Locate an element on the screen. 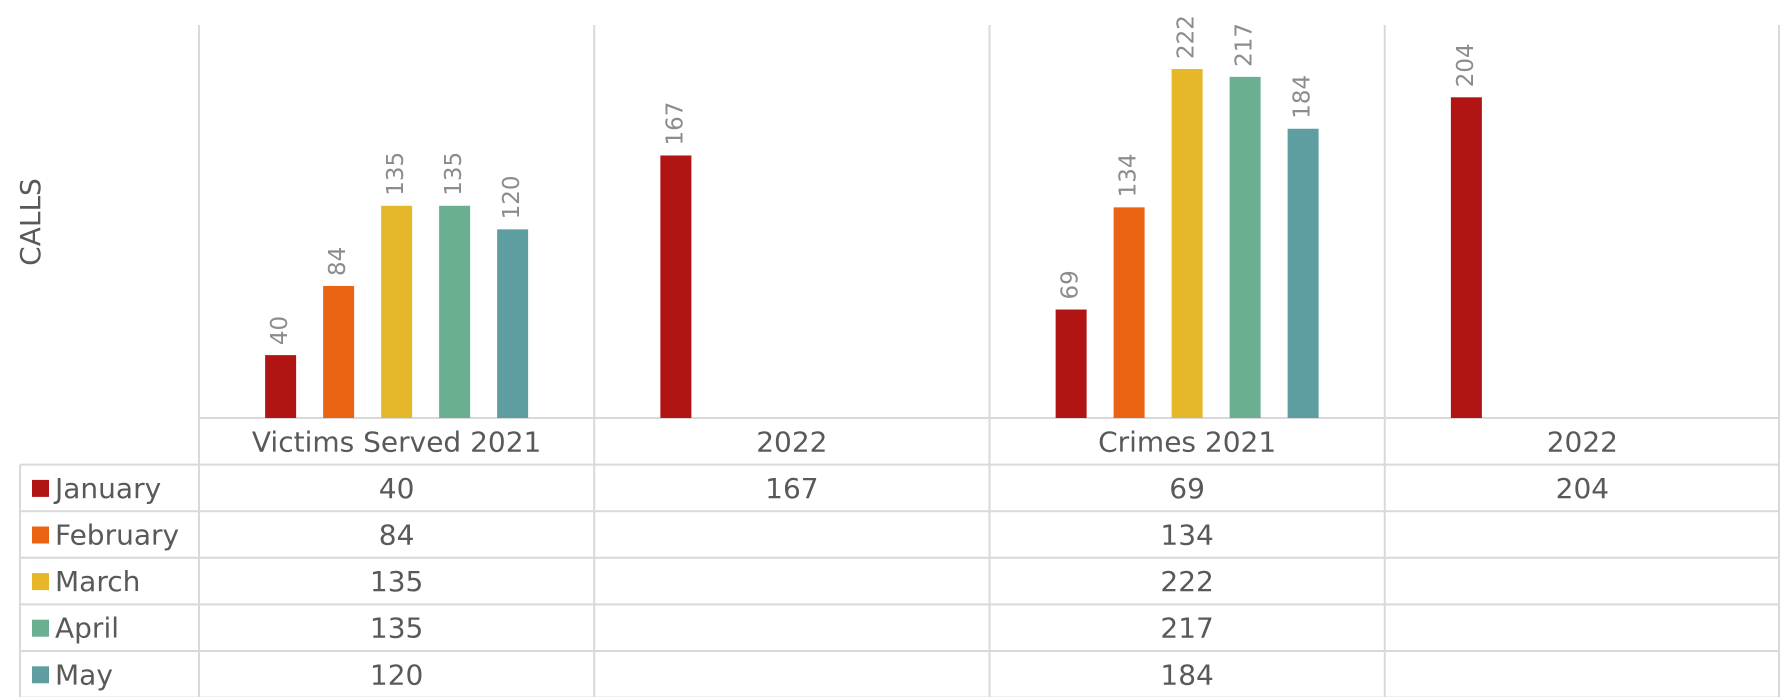  table-cell: 167 is located at coordinates (791, 488).